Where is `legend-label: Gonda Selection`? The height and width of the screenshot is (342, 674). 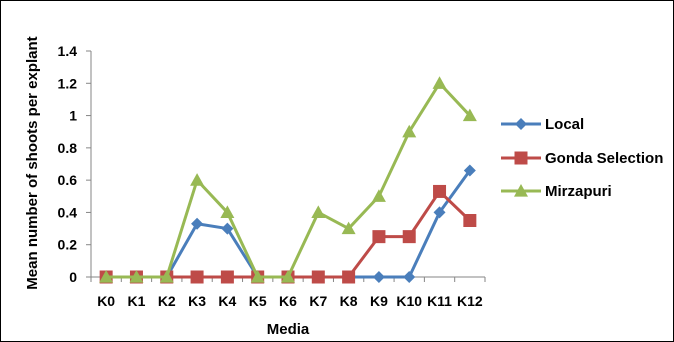 legend-label: Gonda Selection is located at coordinates (604, 158).